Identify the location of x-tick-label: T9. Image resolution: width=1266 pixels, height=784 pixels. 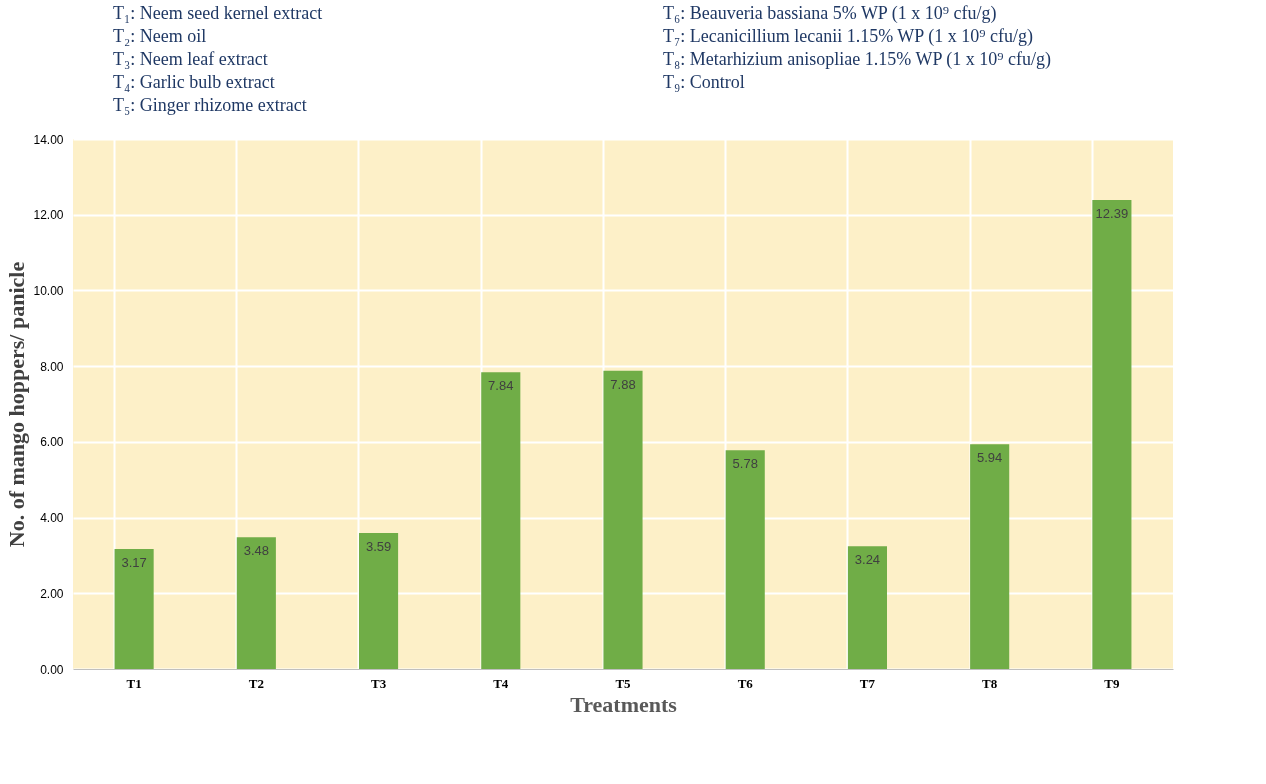
(1112, 683).